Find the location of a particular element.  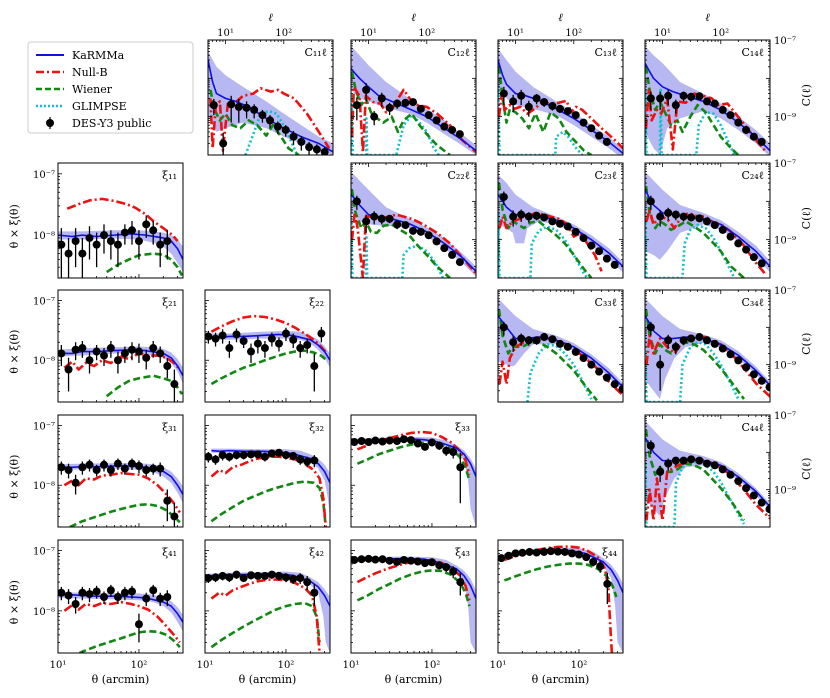

cl-panel-7: C₃₃ℓ is located at coordinates (560, 346).